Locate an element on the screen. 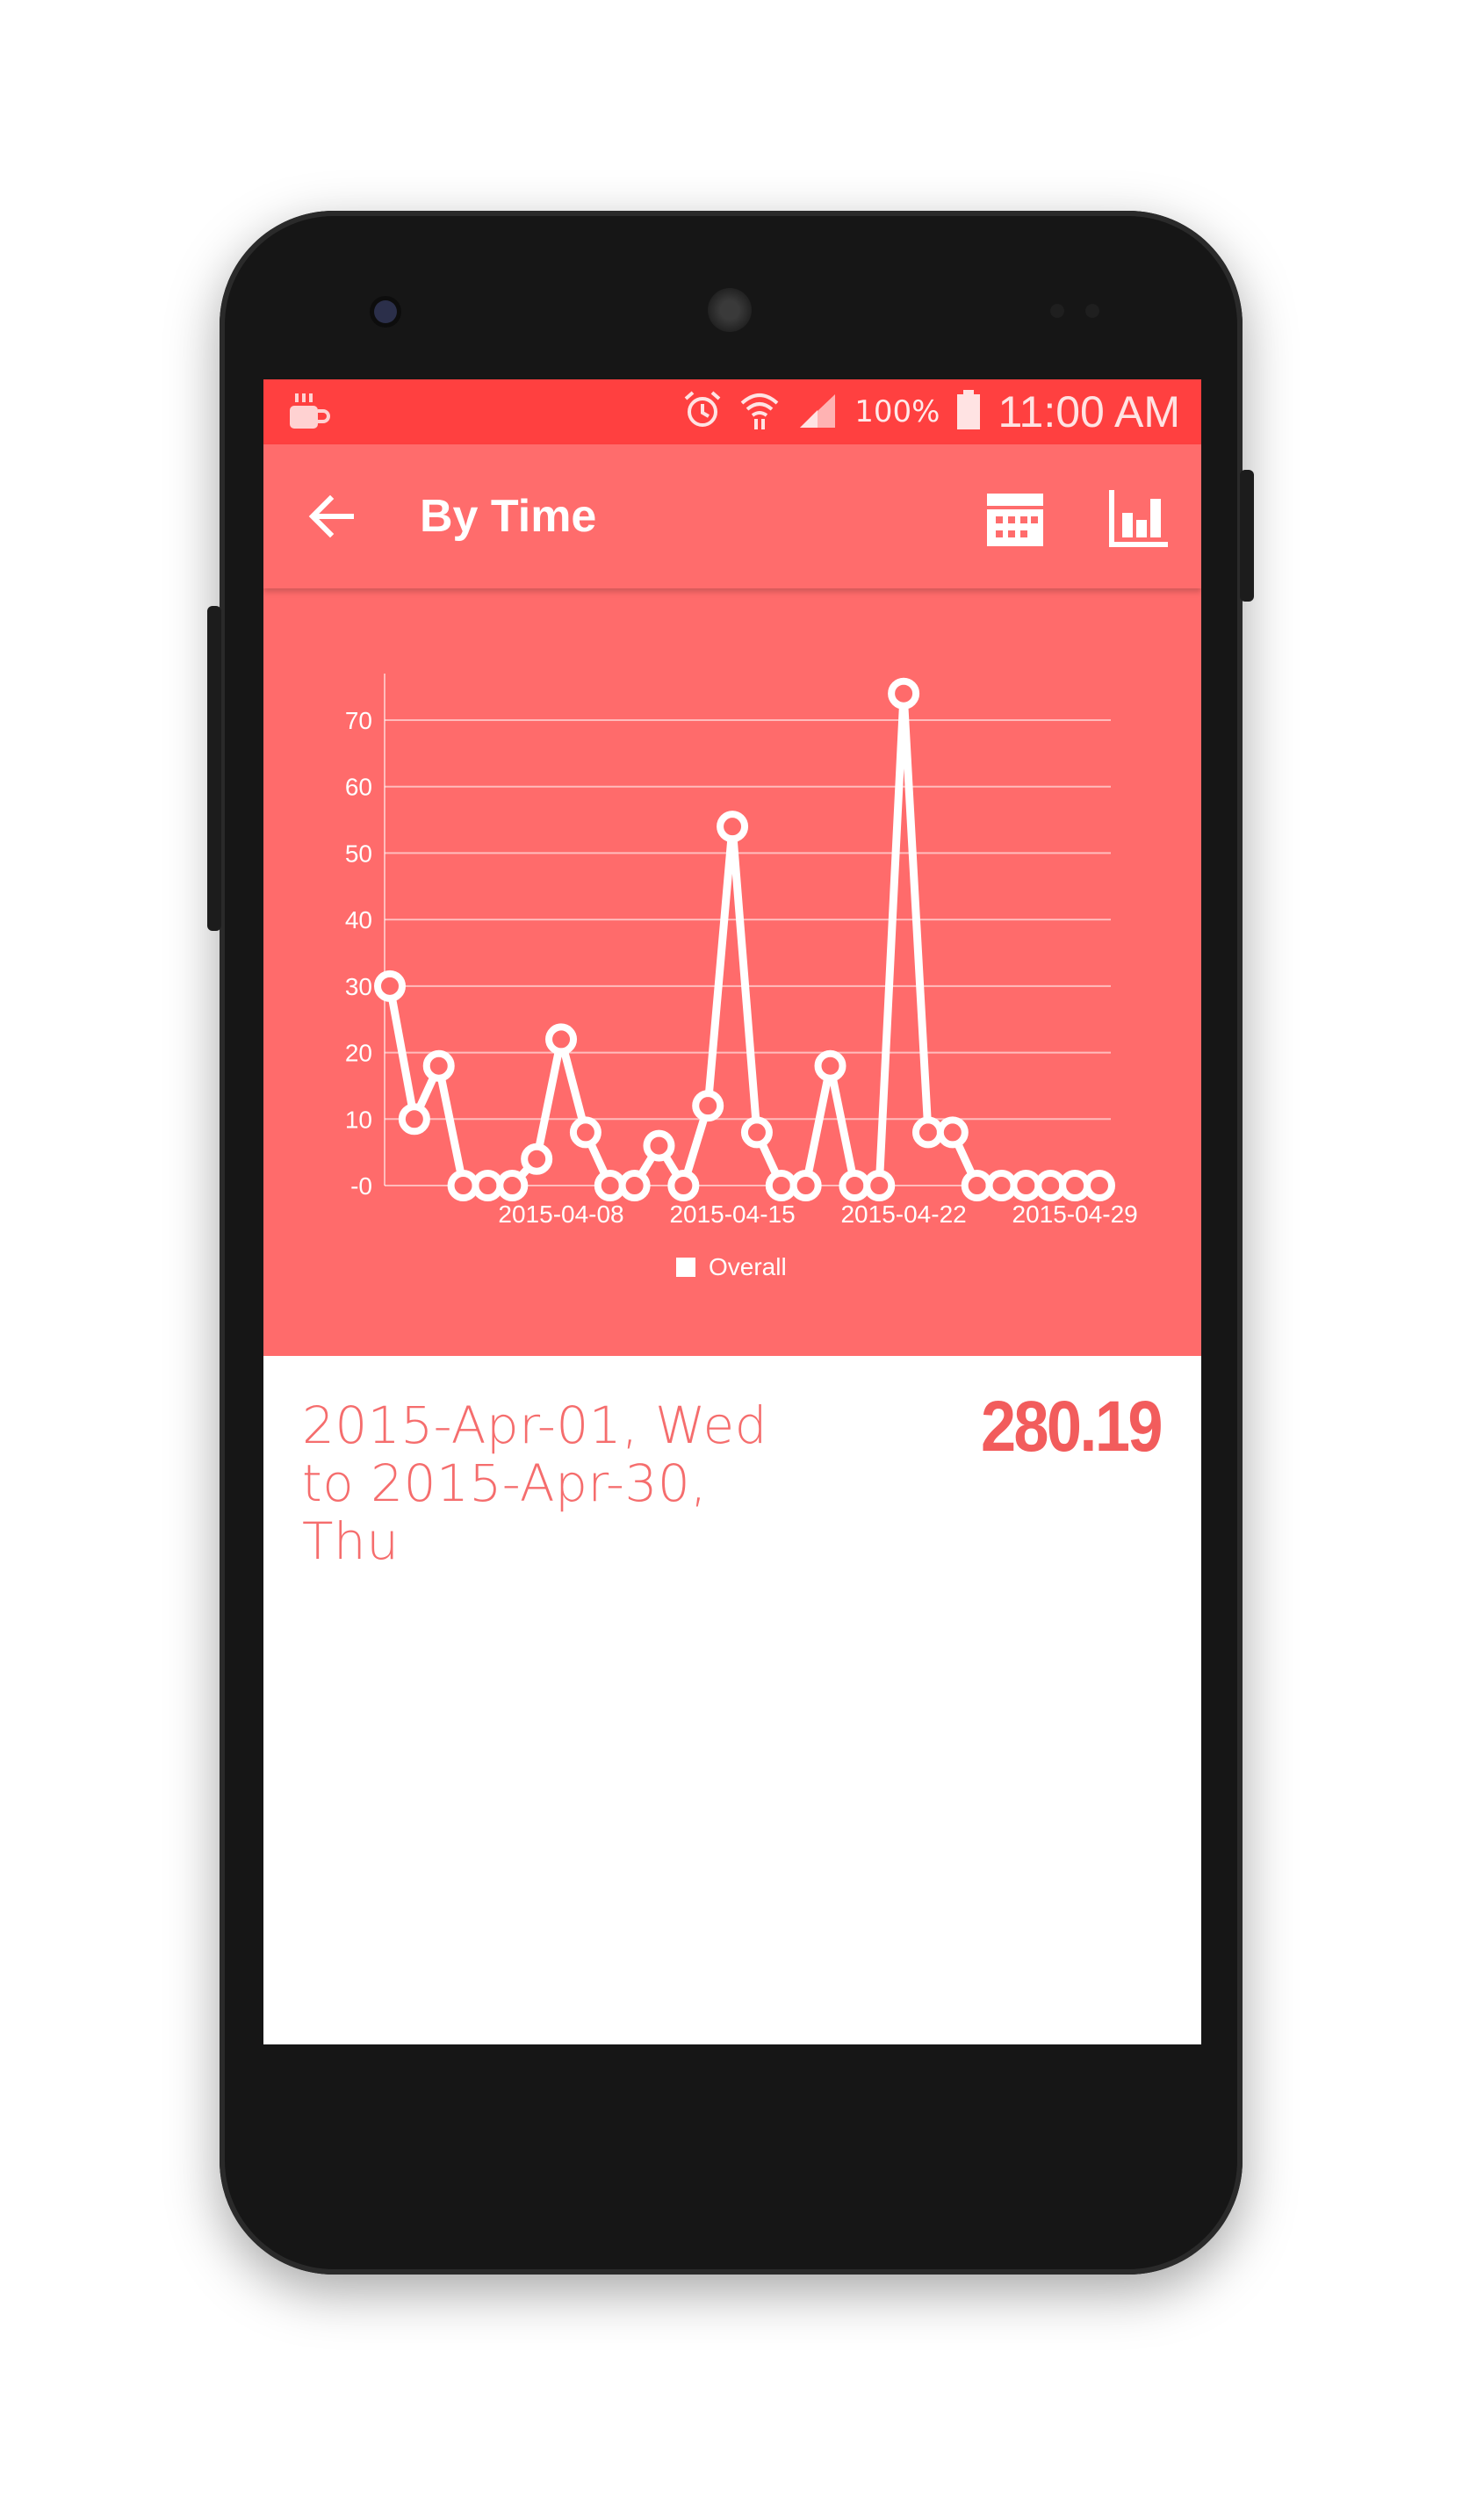  signal-icon is located at coordinates (817, 412).